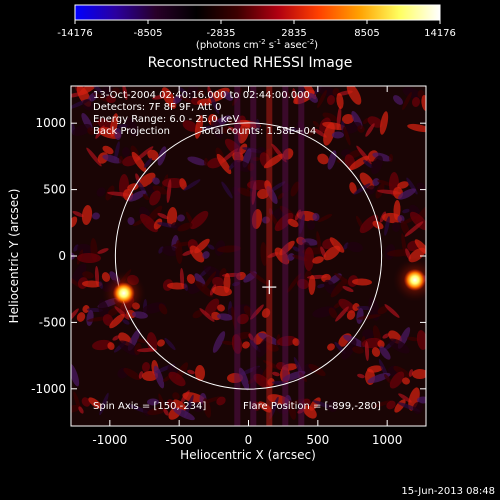 The image size is (500, 500). What do you see at coordinates (257, 12) in the screenshot?
I see `colorbar` at bounding box center [257, 12].